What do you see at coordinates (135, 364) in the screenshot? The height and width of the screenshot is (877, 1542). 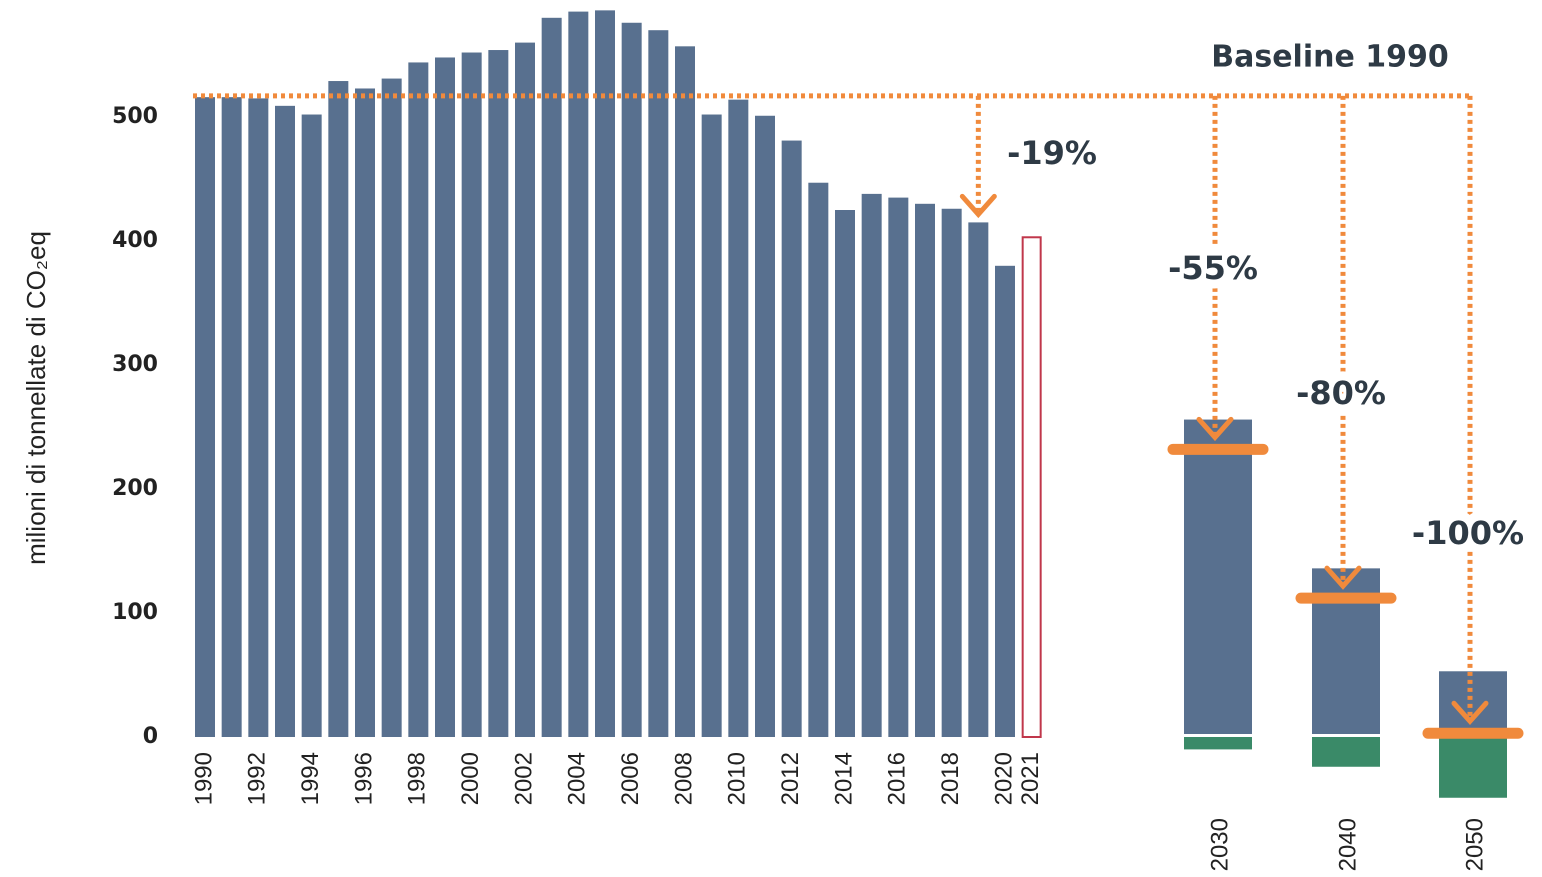 I see `y-tick-label: 300` at bounding box center [135, 364].